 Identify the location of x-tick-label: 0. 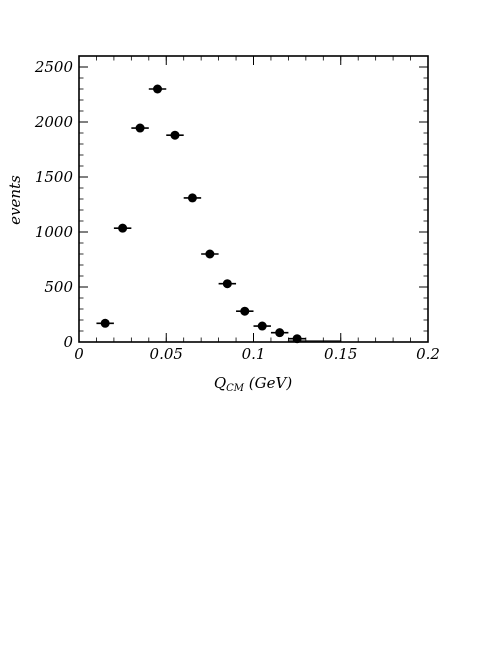
(79, 354).